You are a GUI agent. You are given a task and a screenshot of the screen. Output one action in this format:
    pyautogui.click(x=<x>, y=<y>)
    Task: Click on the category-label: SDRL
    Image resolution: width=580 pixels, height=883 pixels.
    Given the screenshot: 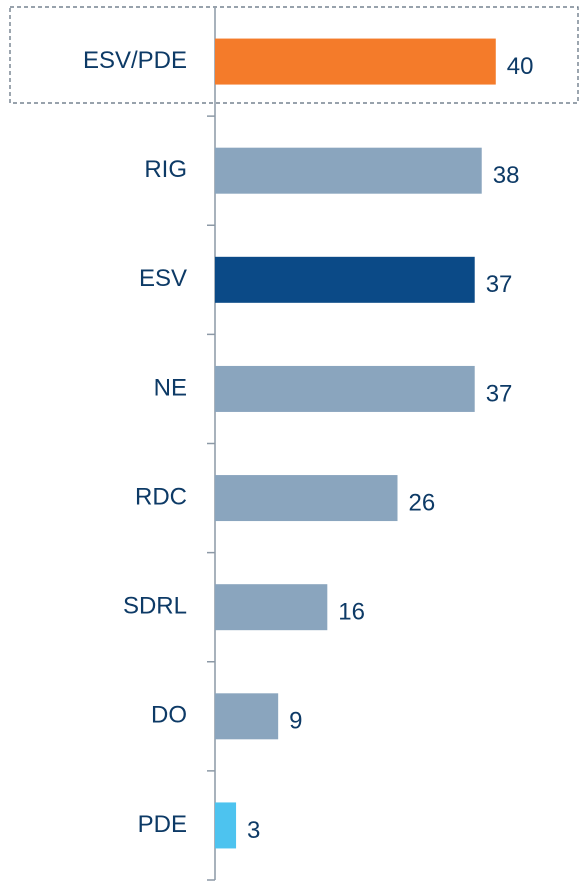 What is the action you would take?
    pyautogui.click(x=155, y=606)
    